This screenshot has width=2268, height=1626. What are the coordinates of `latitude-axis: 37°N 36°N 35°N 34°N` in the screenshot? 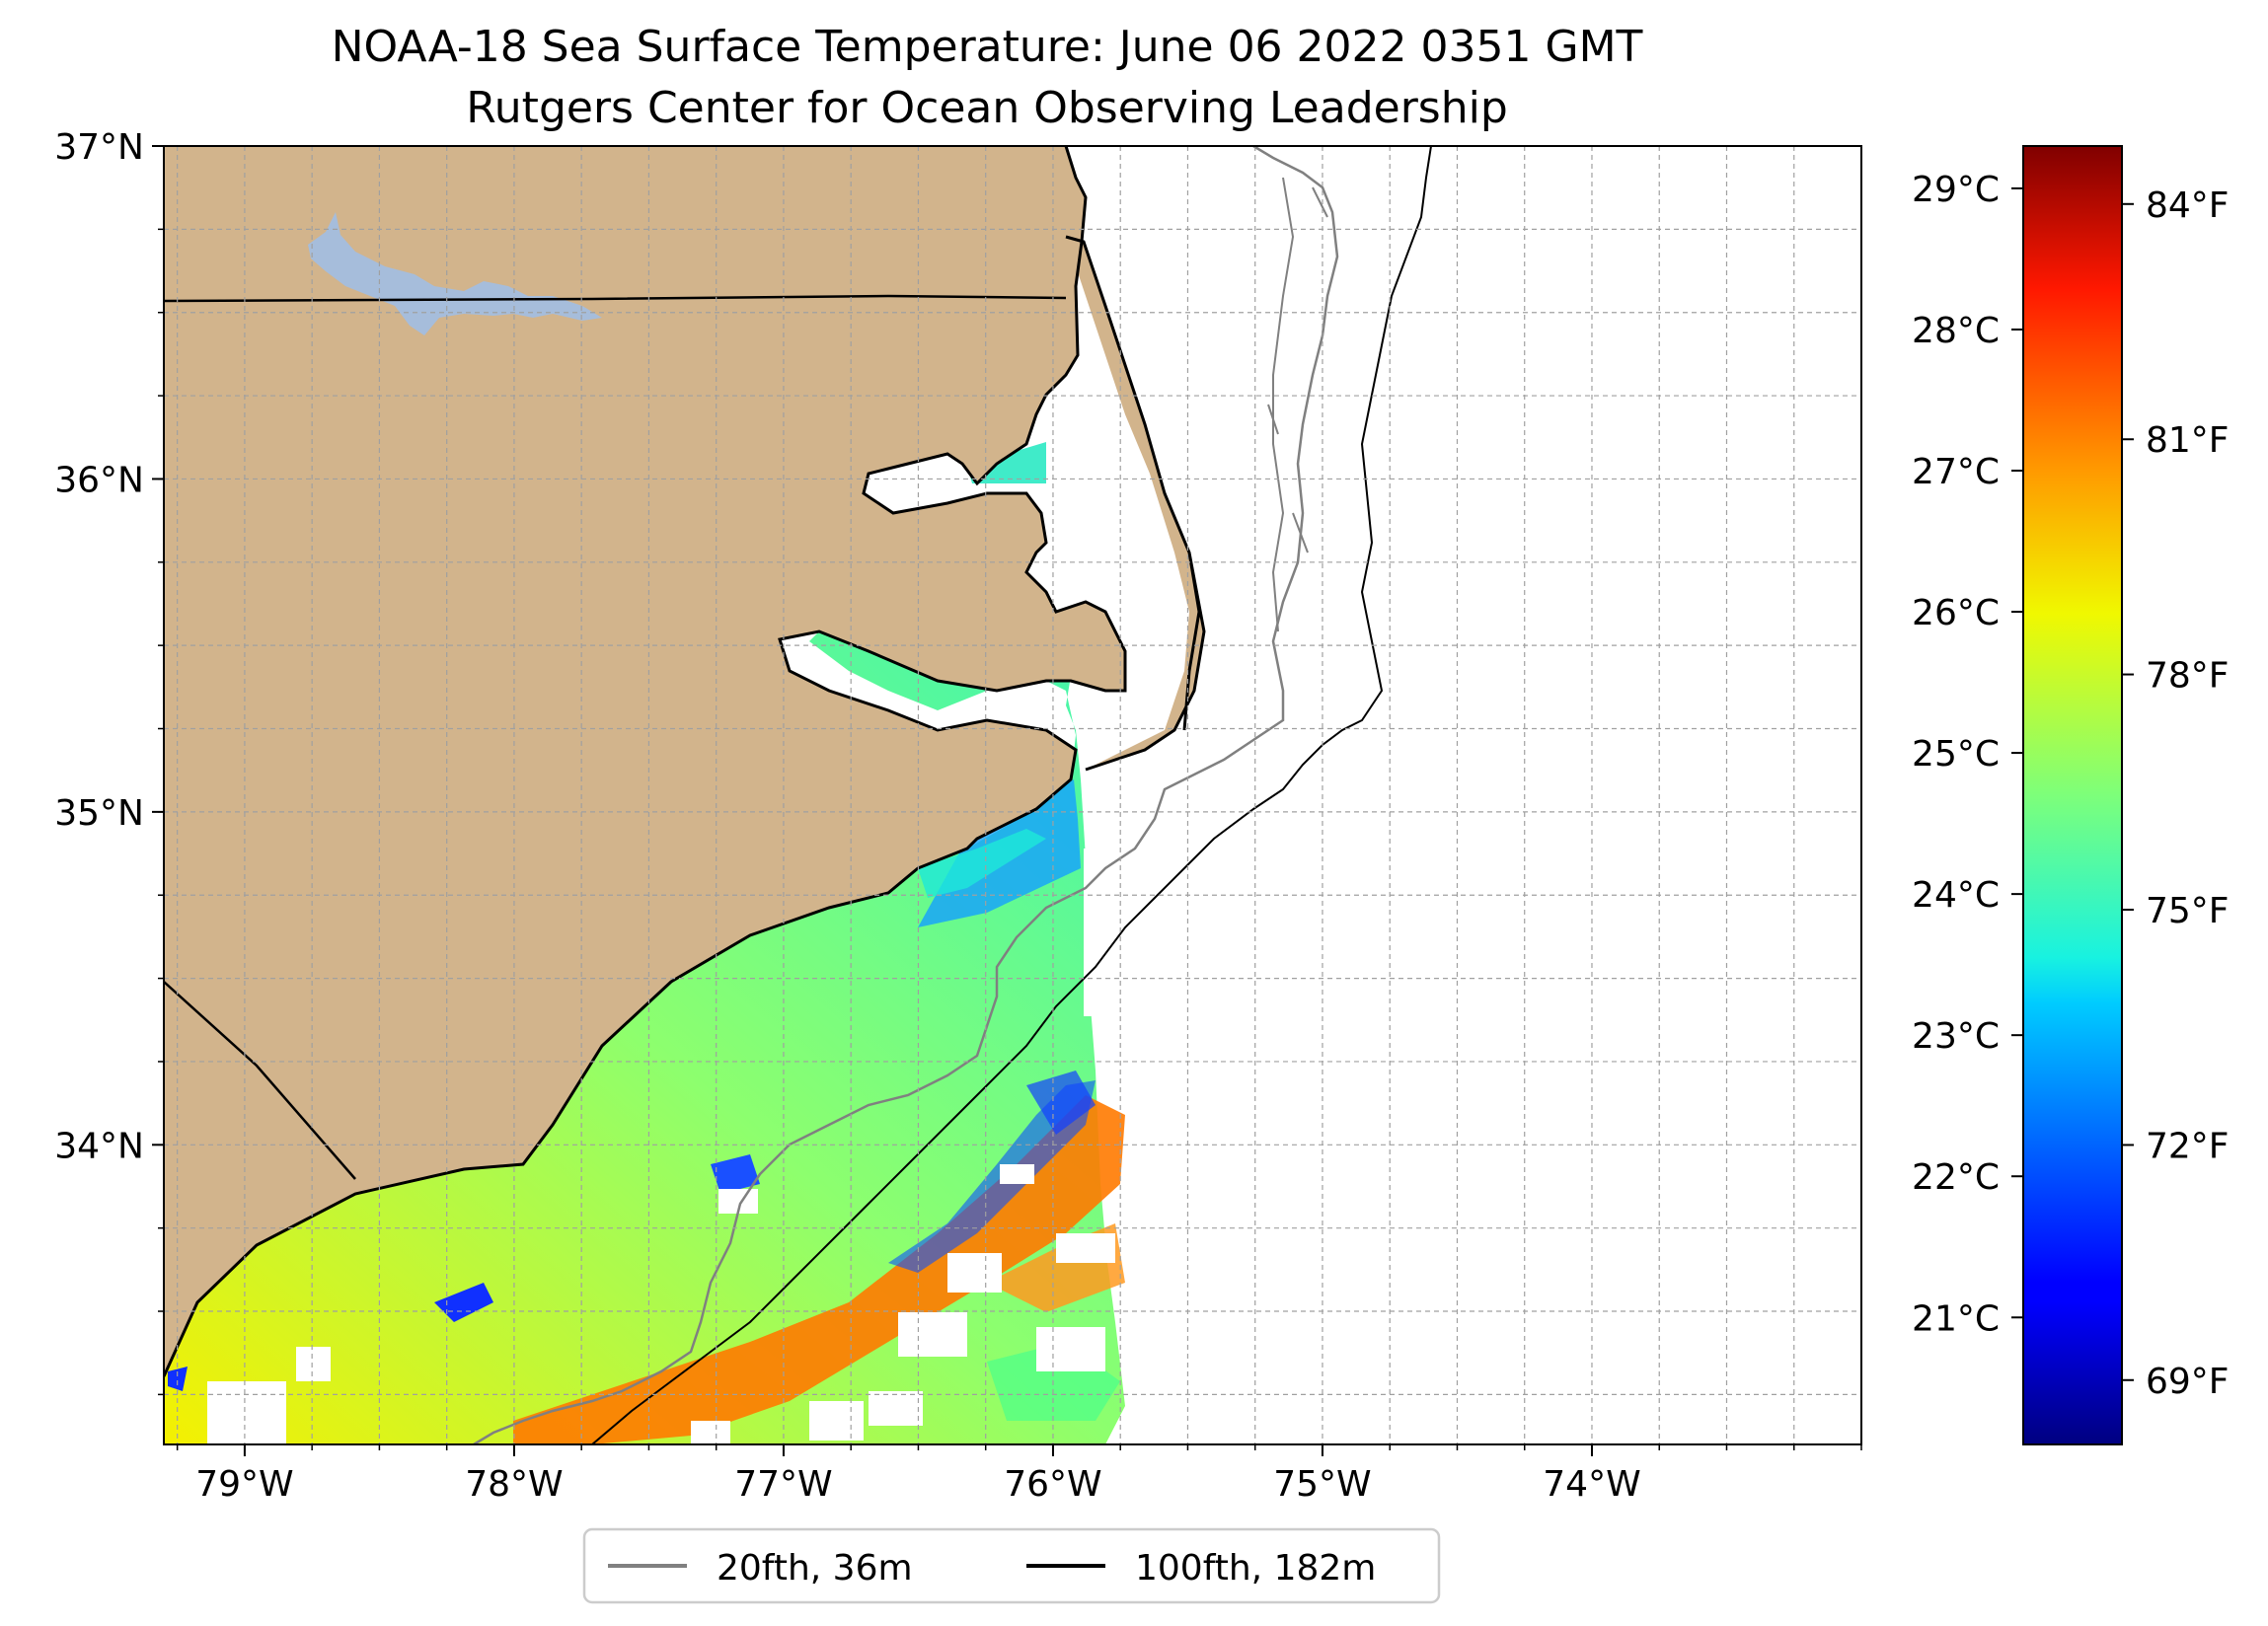 It's located at (109, 761).